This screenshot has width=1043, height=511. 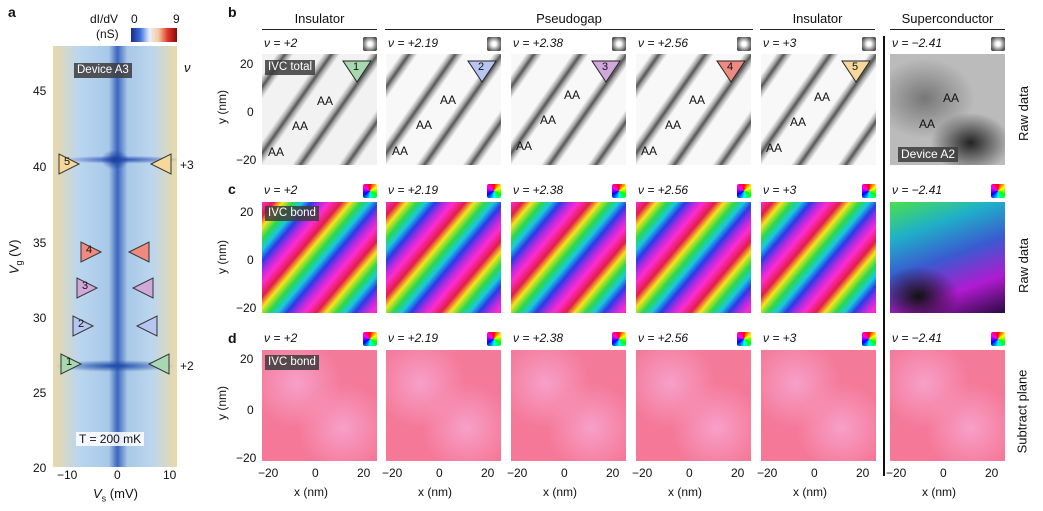 I want to click on colorbar-min: 0, so click(x=134, y=19).